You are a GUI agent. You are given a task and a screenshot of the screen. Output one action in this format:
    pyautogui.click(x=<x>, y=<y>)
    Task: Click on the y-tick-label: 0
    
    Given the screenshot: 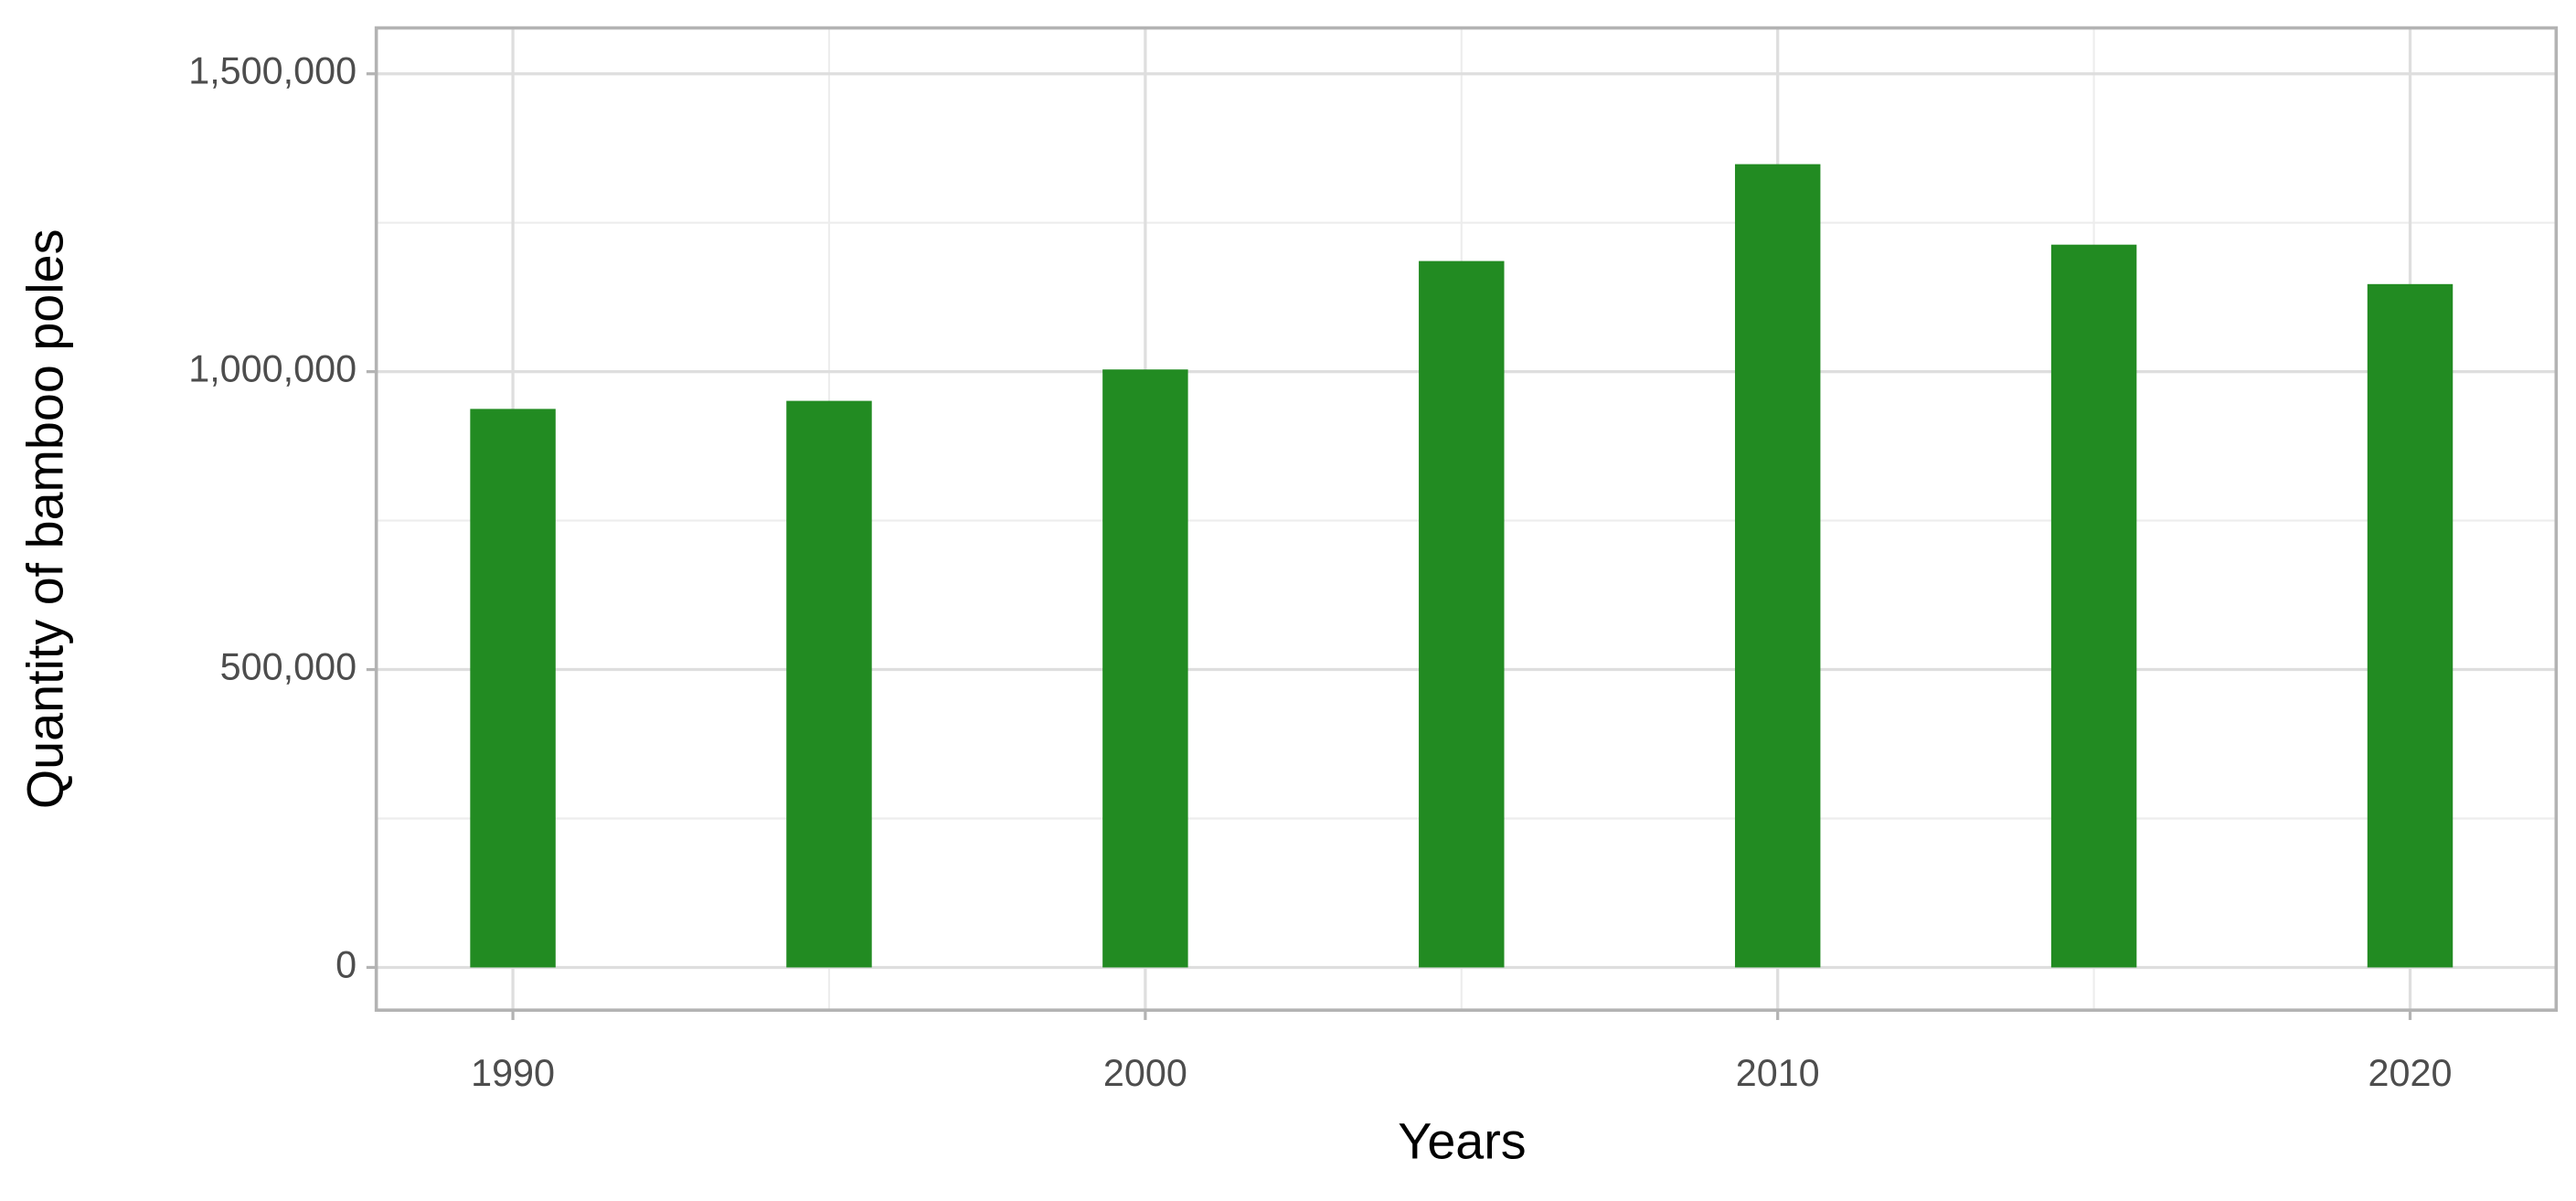 What is the action you would take?
    pyautogui.click(x=346, y=964)
    